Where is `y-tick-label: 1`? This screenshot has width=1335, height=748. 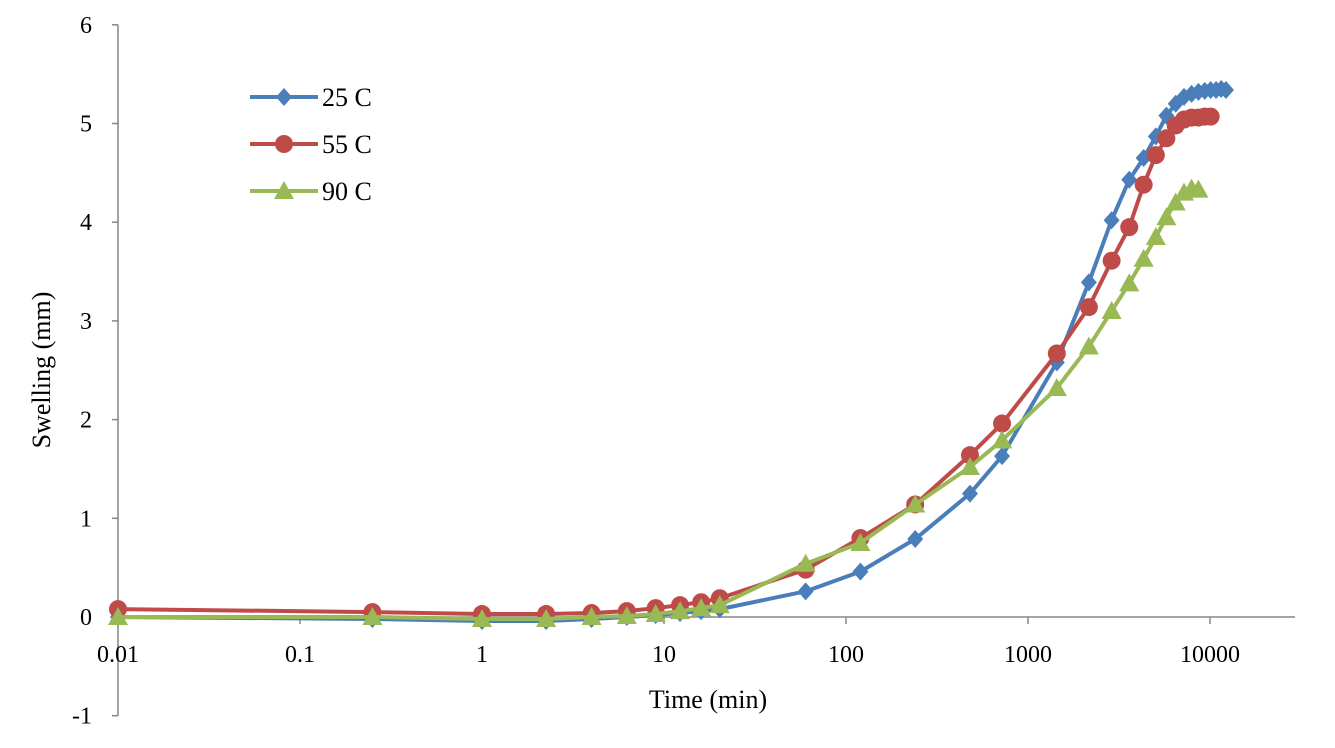
y-tick-label: 1 is located at coordinates (86, 519).